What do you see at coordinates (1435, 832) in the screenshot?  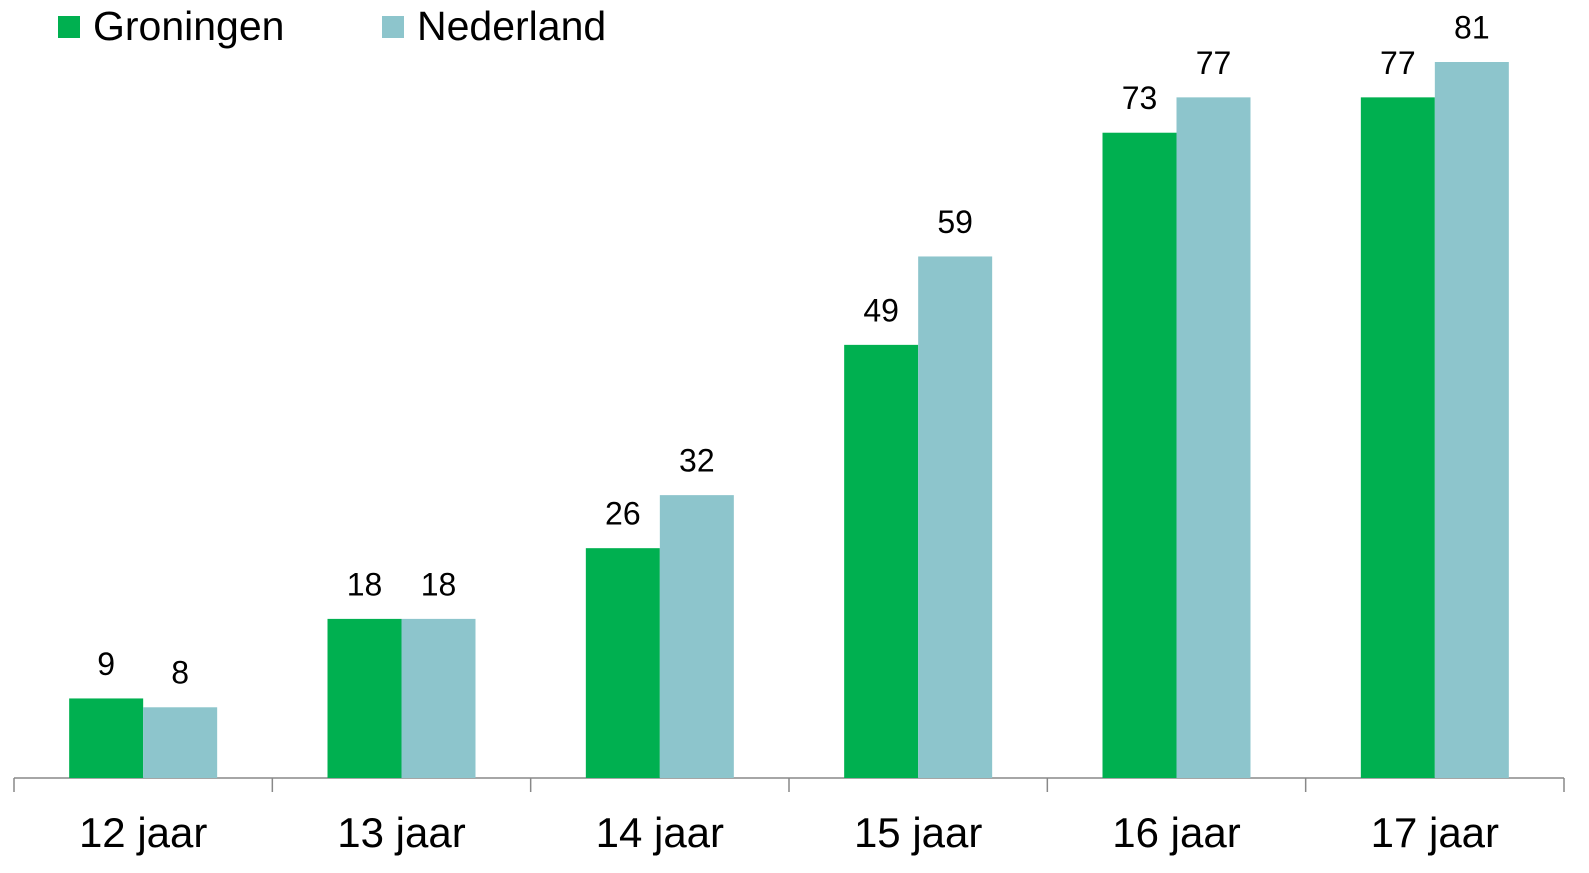 I see `x-tick-label: 17 jaar` at bounding box center [1435, 832].